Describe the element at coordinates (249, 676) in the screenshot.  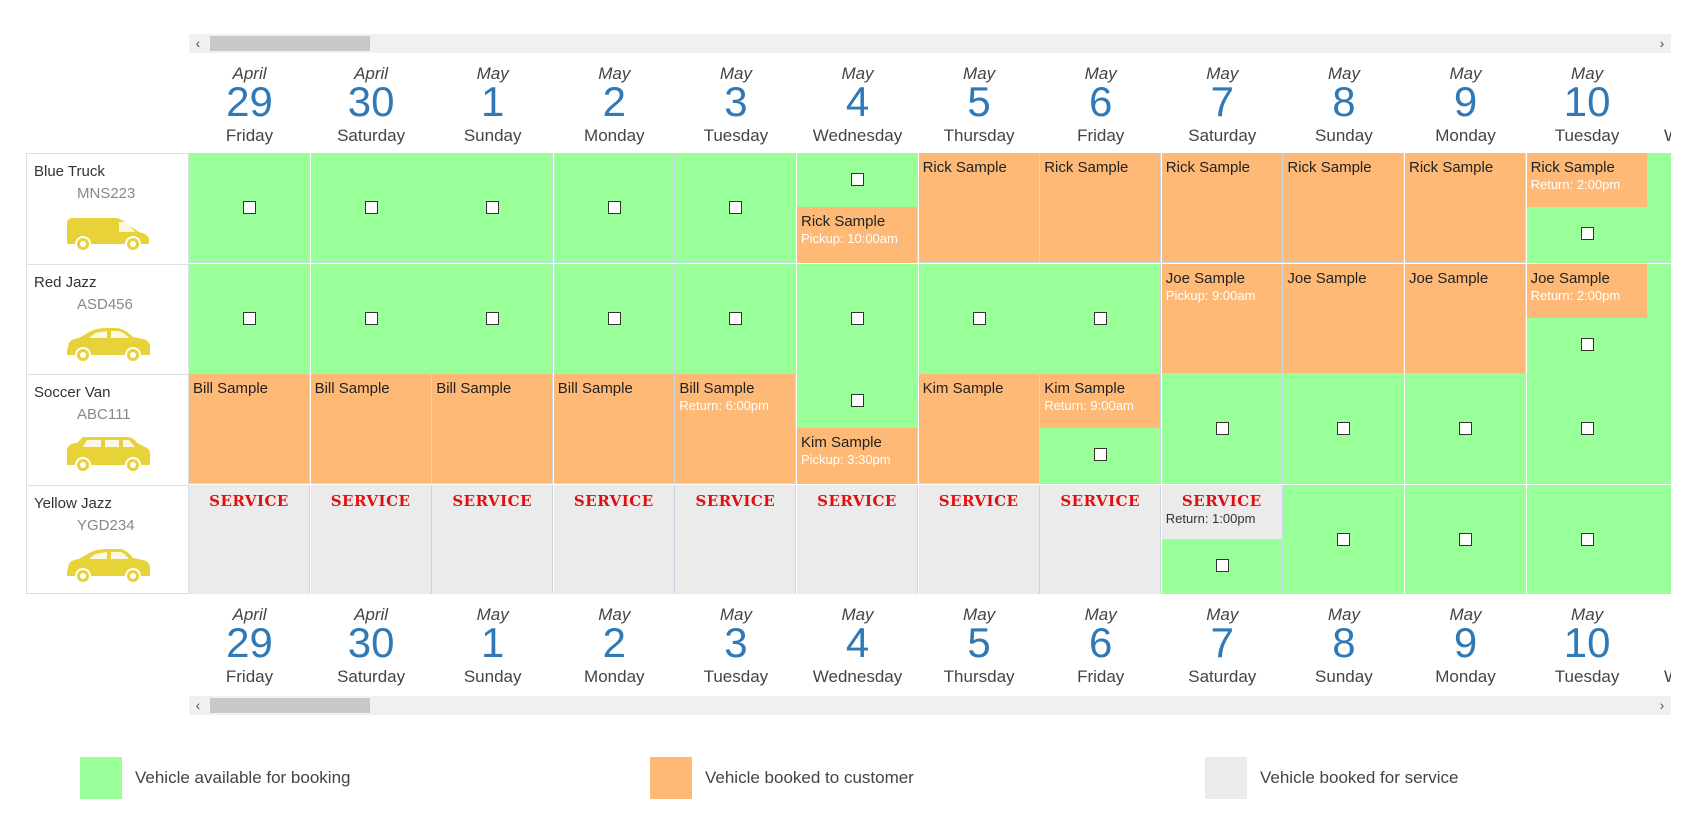
I see `date-weekday: Friday` at that location.